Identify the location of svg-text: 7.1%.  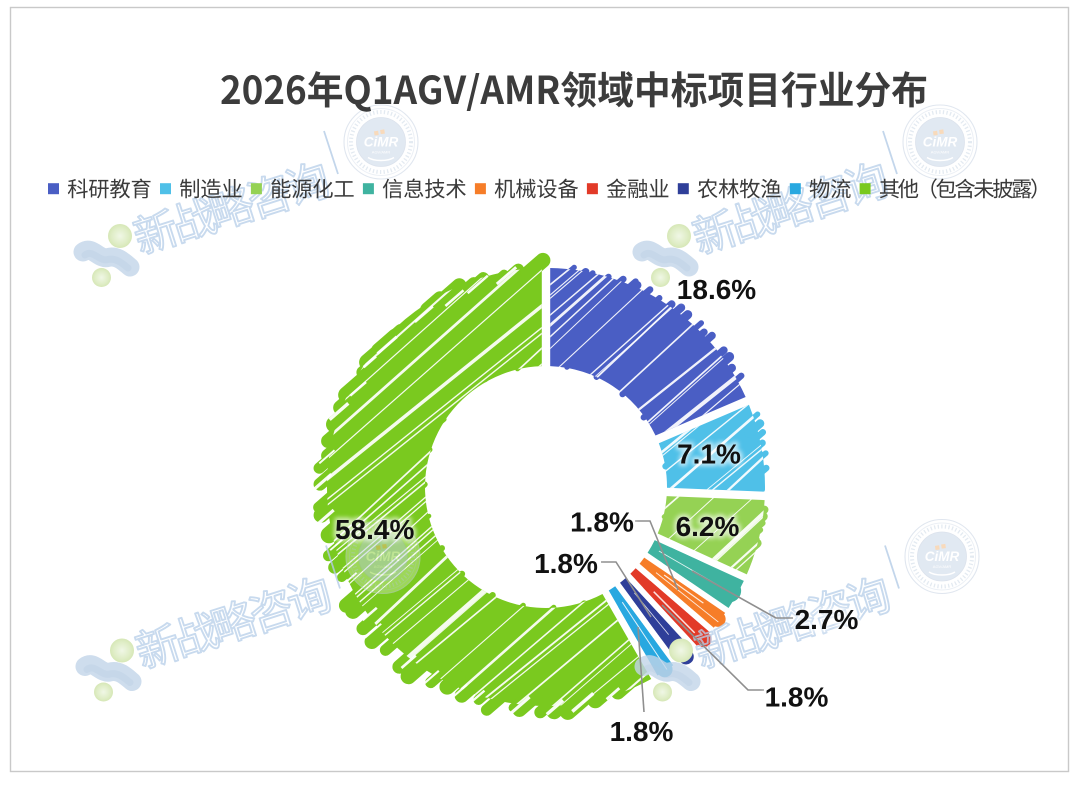
(709, 454).